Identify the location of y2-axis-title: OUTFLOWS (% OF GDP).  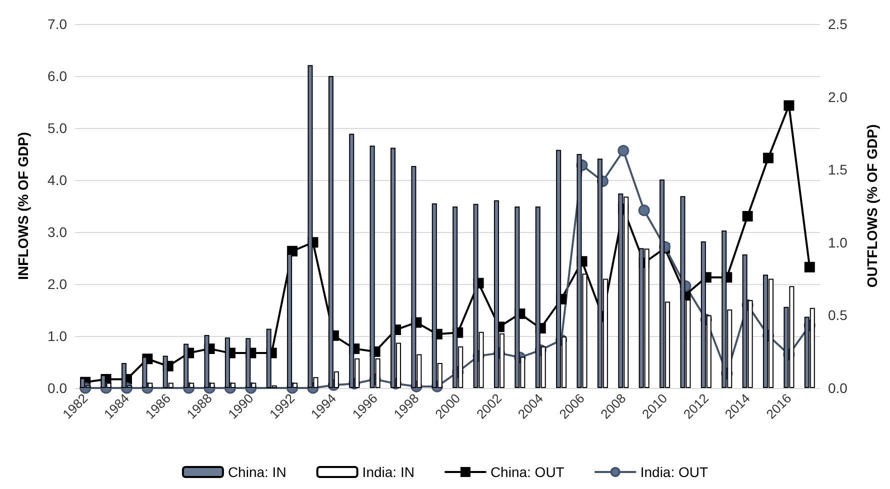
(872, 206).